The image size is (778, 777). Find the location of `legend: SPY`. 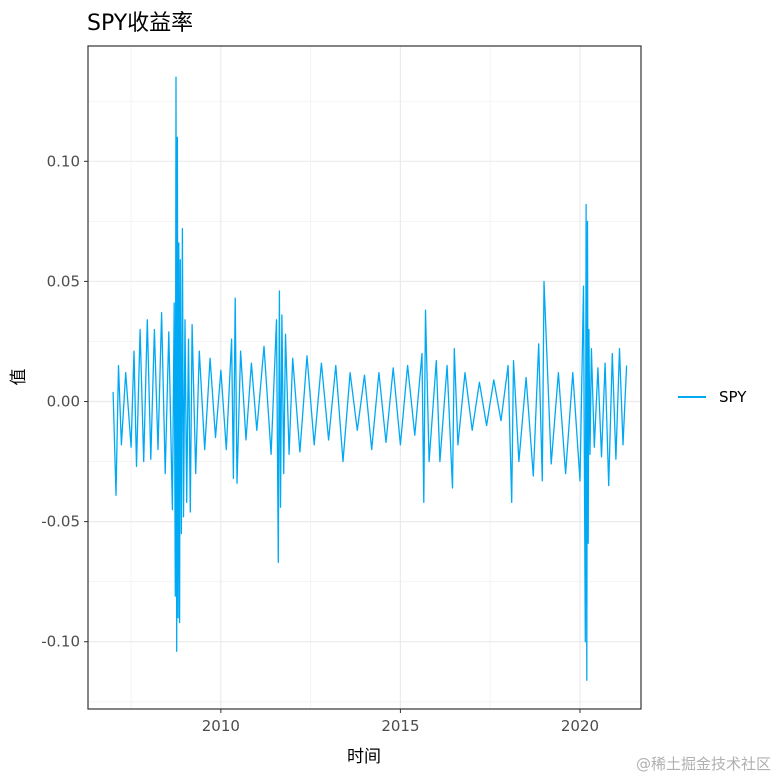

legend: SPY is located at coordinates (712, 397).